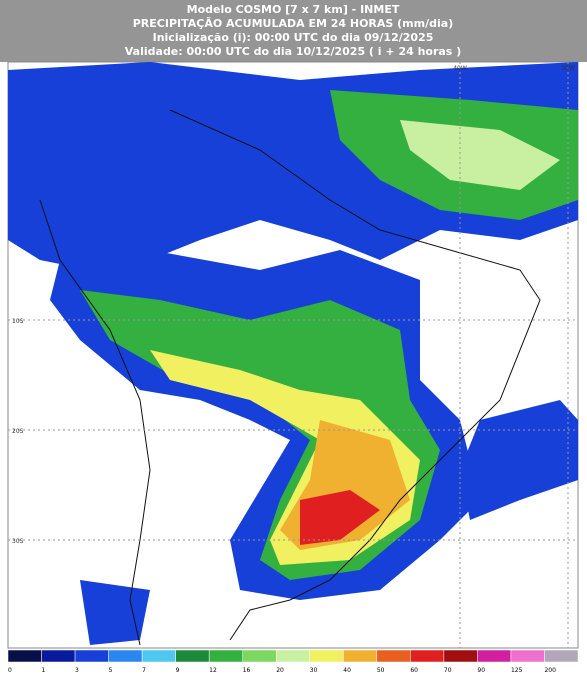 This screenshot has height=679, width=587. Describe the element at coordinates (77, 670) in the screenshot. I see `level-label: 3` at that location.